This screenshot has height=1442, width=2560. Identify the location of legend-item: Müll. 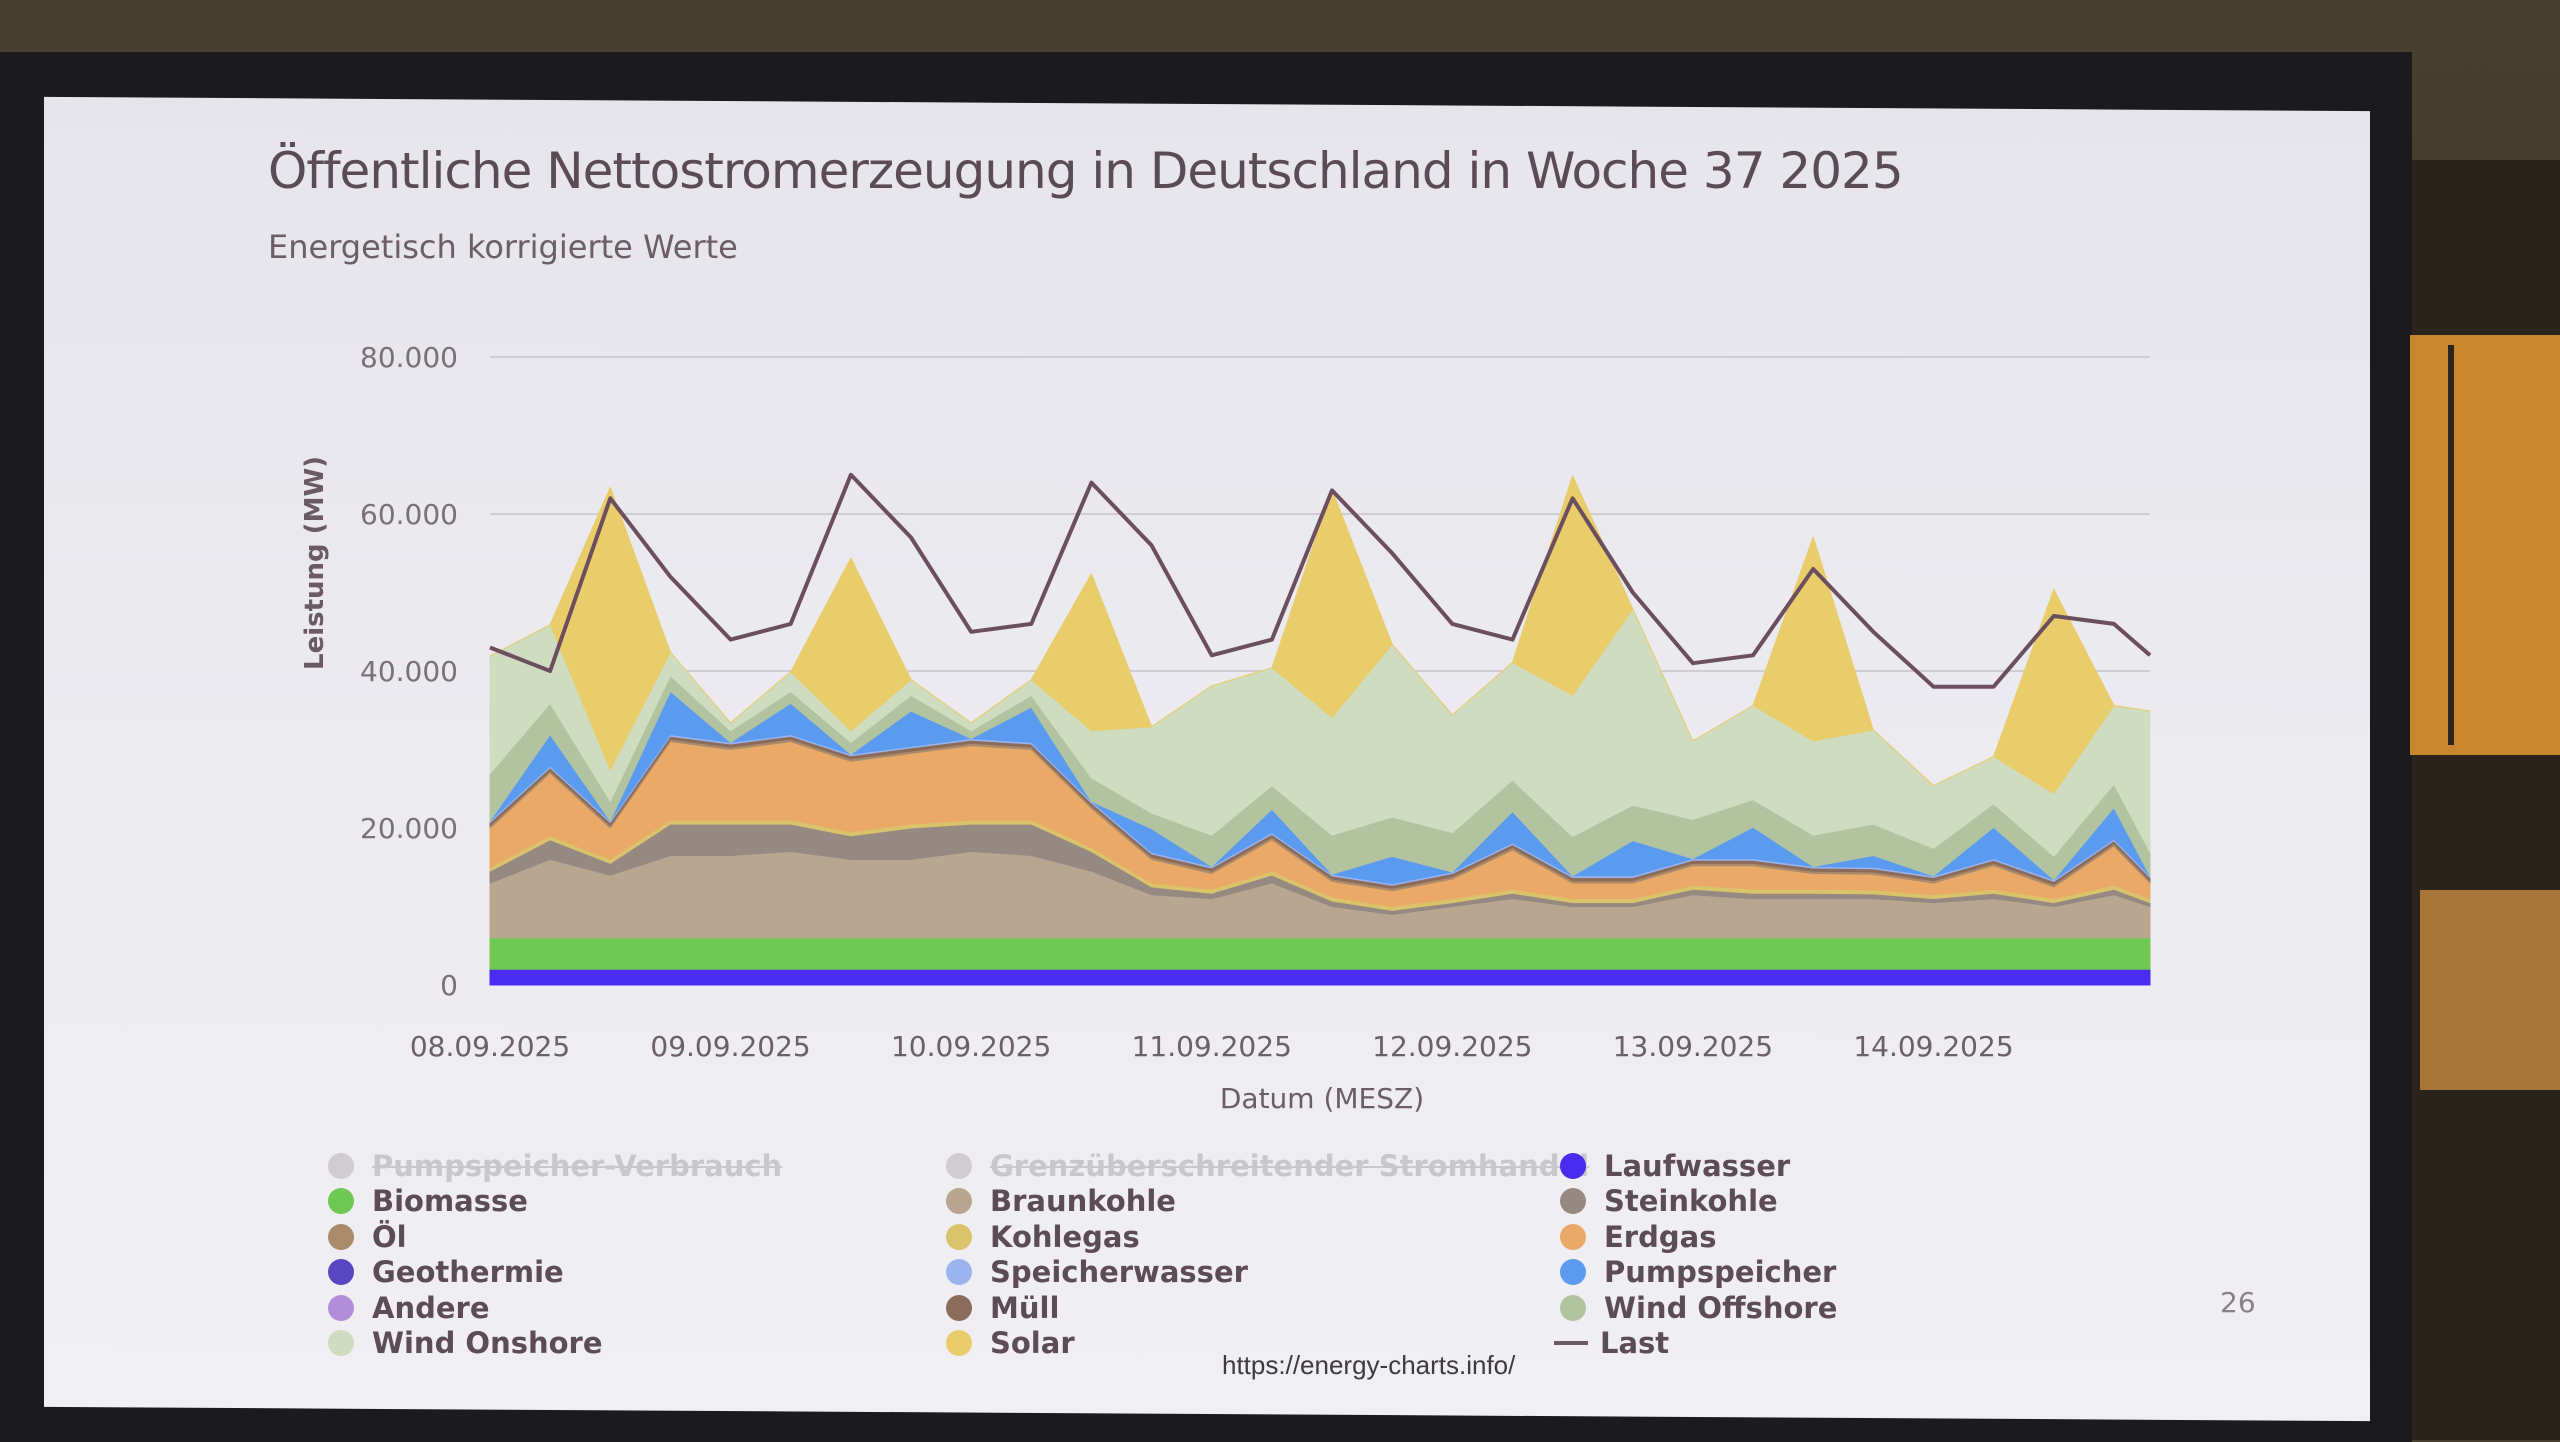
(1267, 1308).